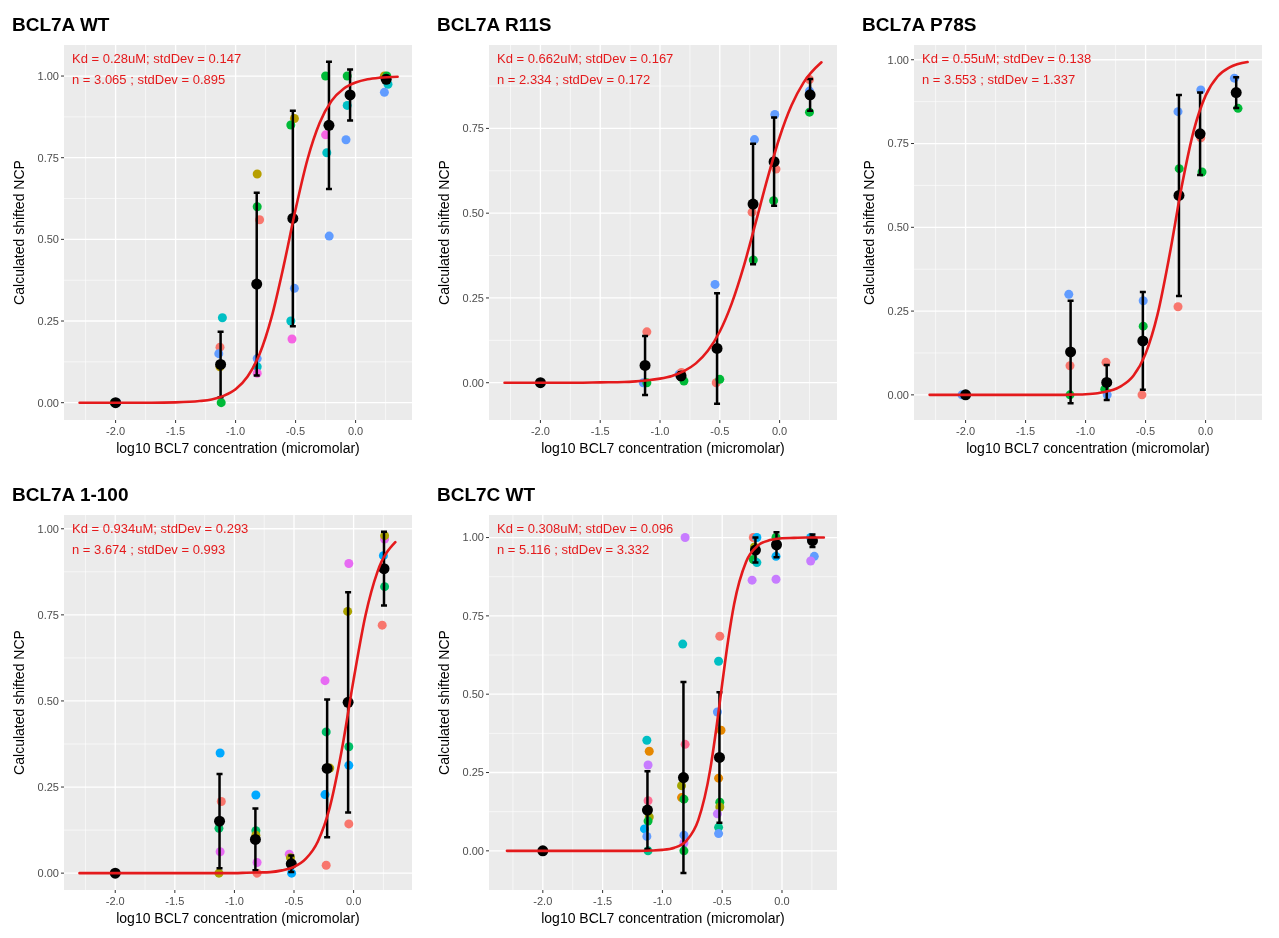 Image resolution: width=1279 pixels, height=938 pixels. I want to click on annotation: Kd = 0.28uM; stdDev = 0.147, so click(157, 58).